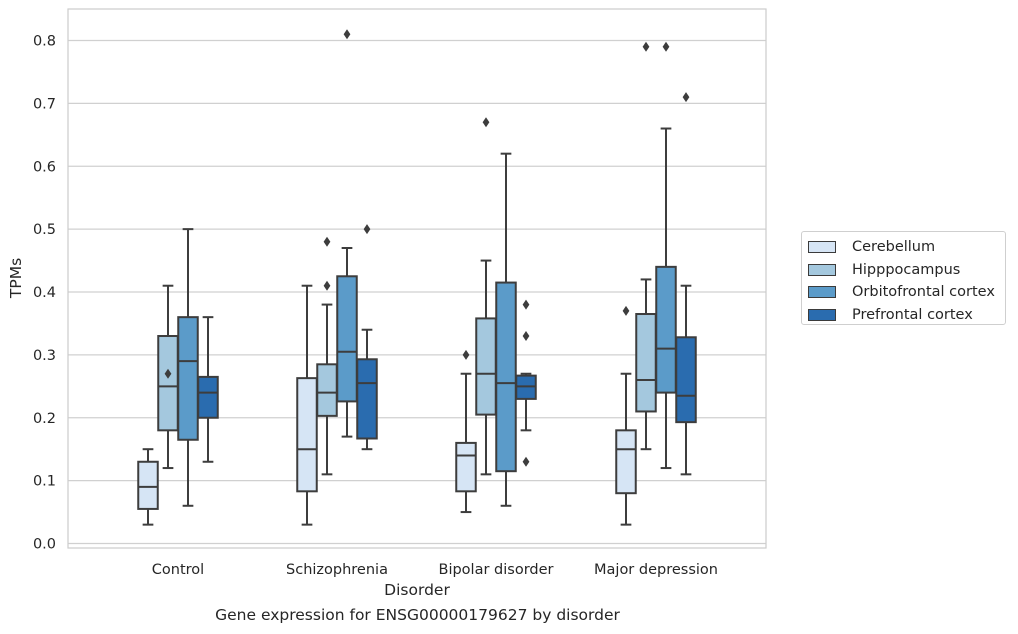 The width and height of the screenshot is (1018, 634). What do you see at coordinates (44, 167) in the screenshot?
I see `y-tick-label: 0.6` at bounding box center [44, 167].